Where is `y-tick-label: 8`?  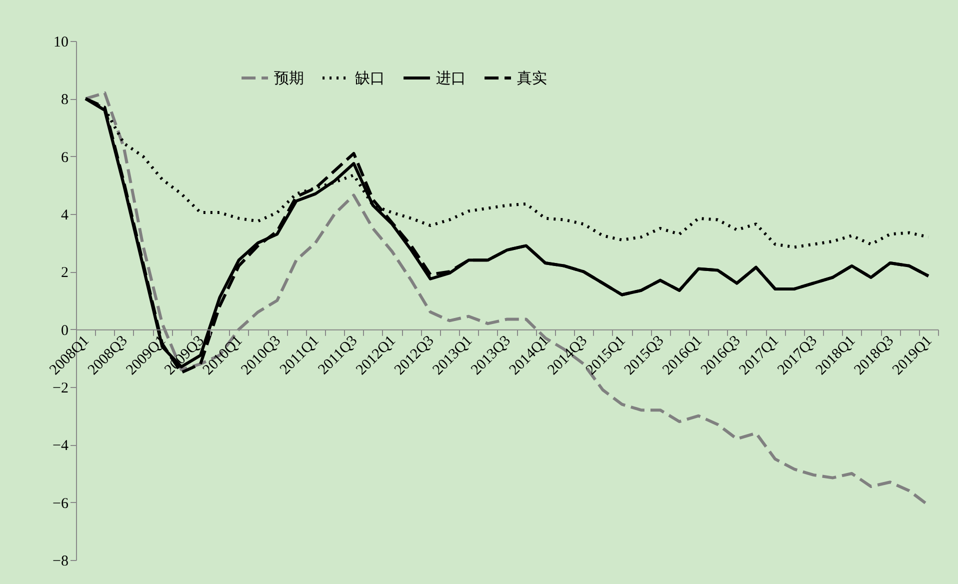 y-tick-label: 8 is located at coordinates (64, 100).